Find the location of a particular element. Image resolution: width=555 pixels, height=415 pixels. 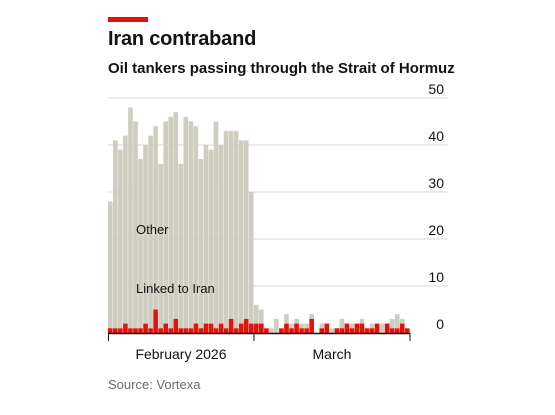

y-tick-label: 10 is located at coordinates (436, 277).